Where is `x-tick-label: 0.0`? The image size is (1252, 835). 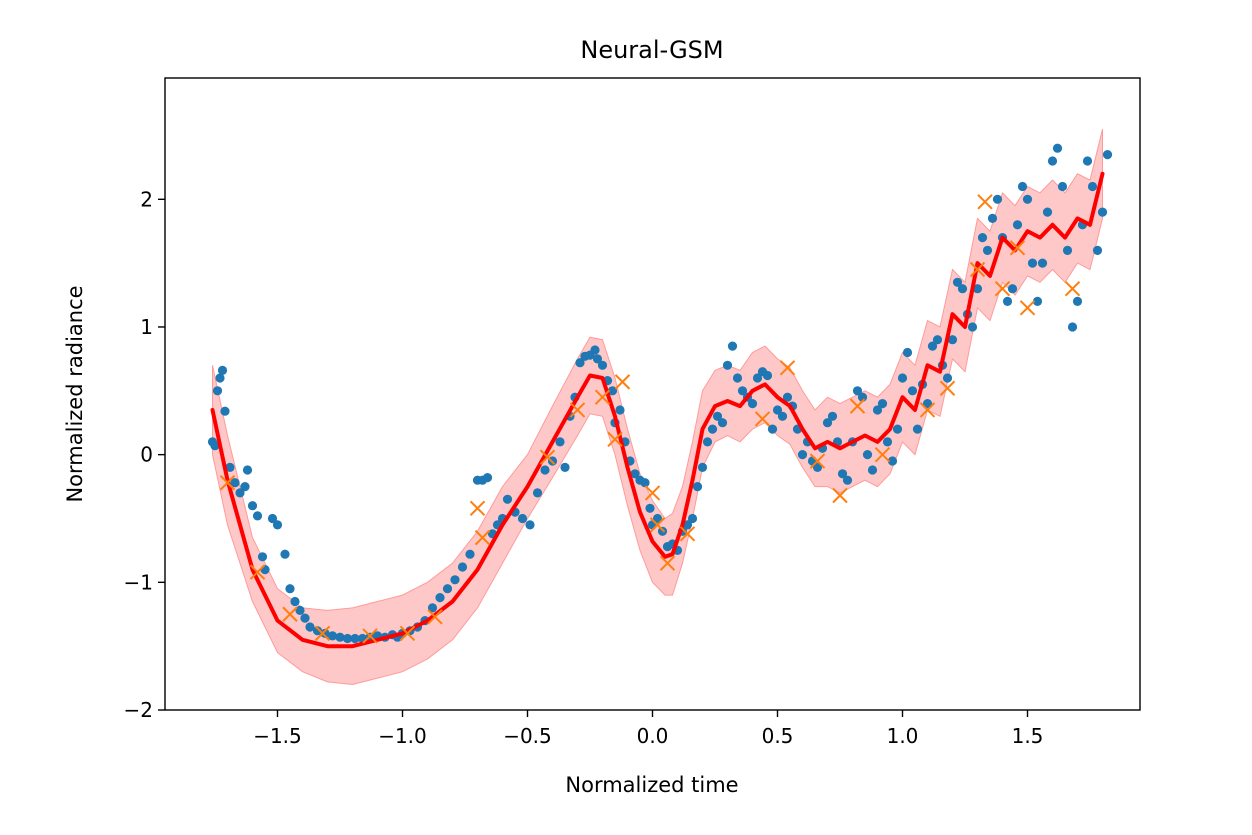 x-tick-label: 0.0 is located at coordinates (653, 736).